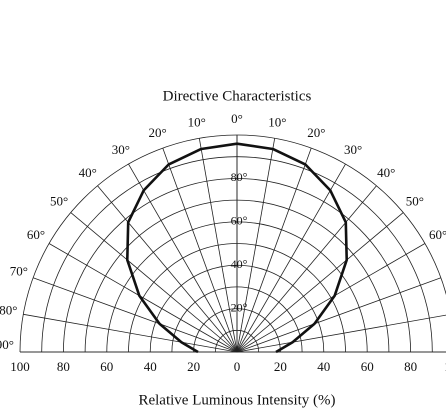  Describe the element at coordinates (239, 264) in the screenshot. I see `r-inner-label: 40°` at that location.